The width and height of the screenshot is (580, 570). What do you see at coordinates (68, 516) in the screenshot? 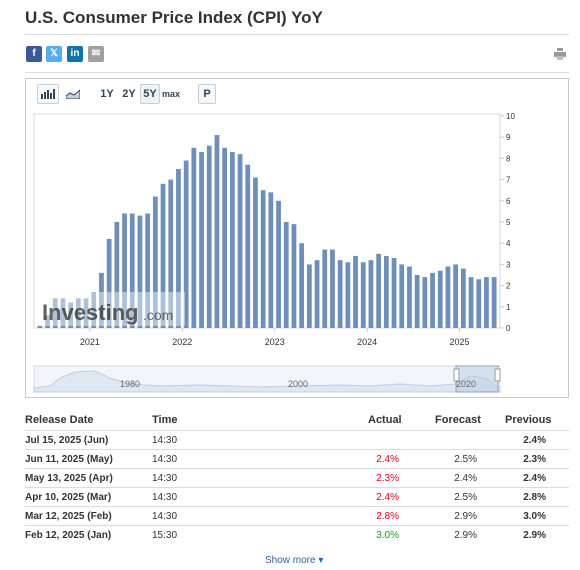
I see `release-date-cell: Mar 12, 2025 (Feb)` at bounding box center [68, 516].